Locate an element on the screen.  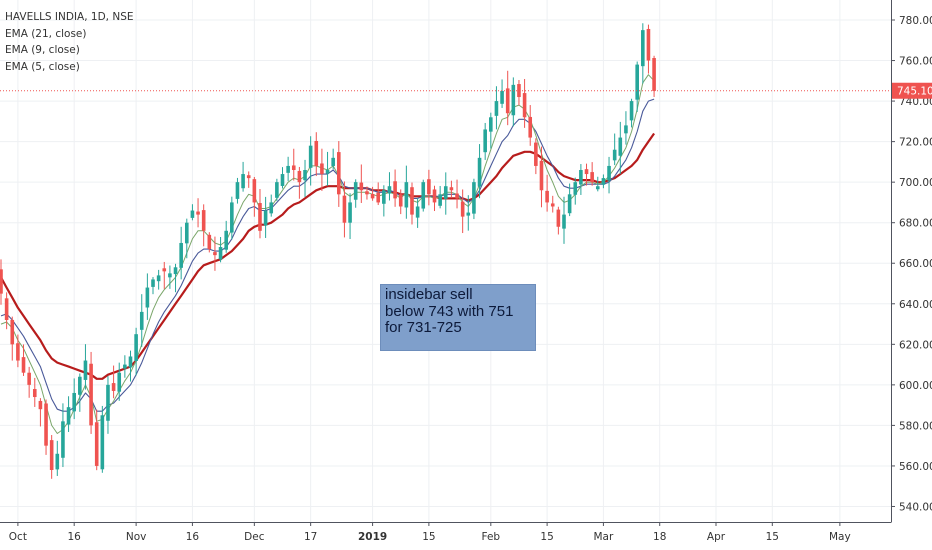
time-tick-label: Dec is located at coordinates (254, 537).